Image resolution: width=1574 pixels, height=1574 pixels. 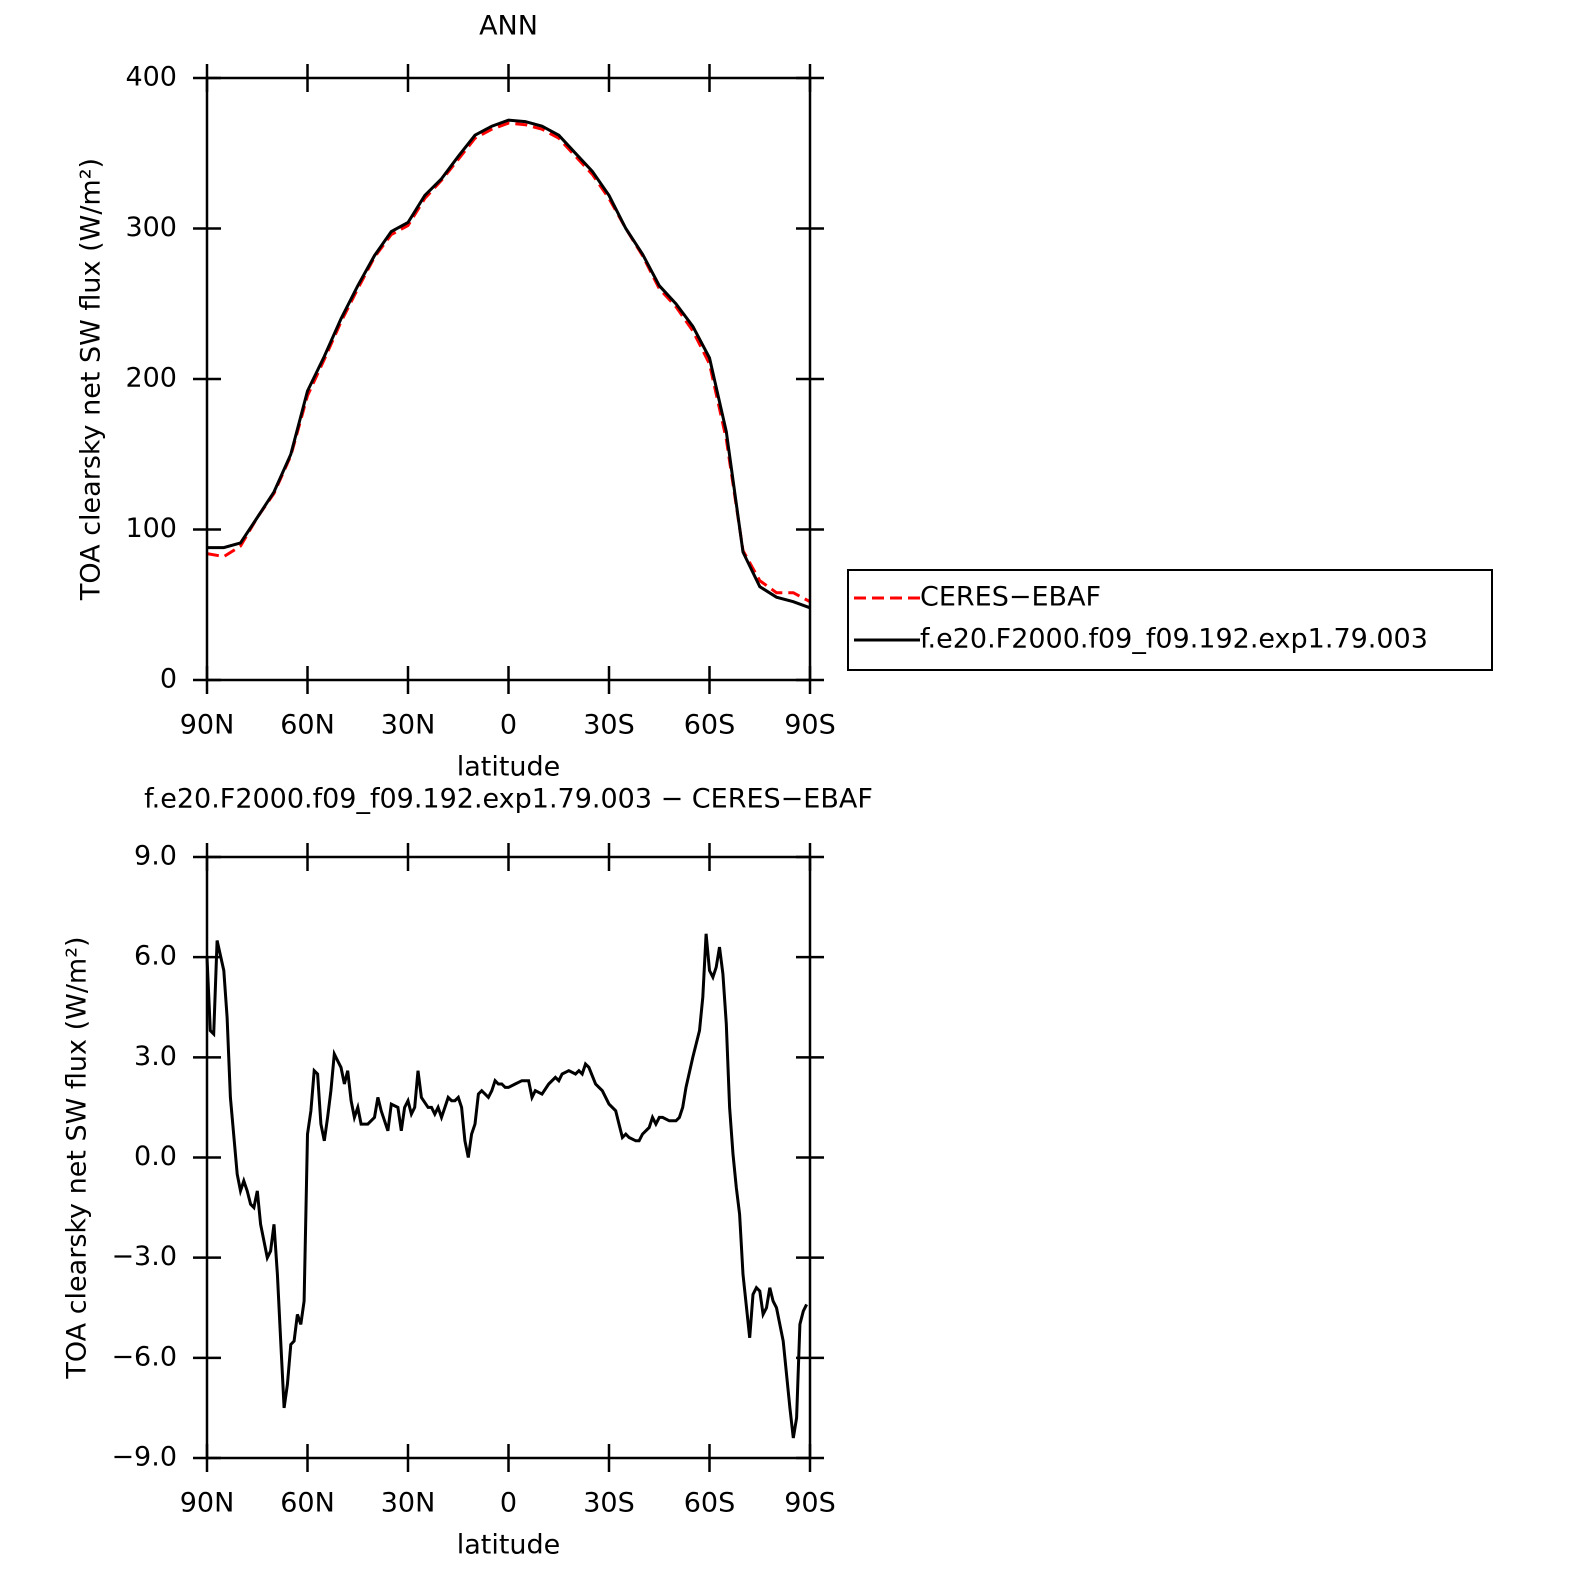 What do you see at coordinates (508, 26) in the screenshot?
I see `chart-title: ANN` at bounding box center [508, 26].